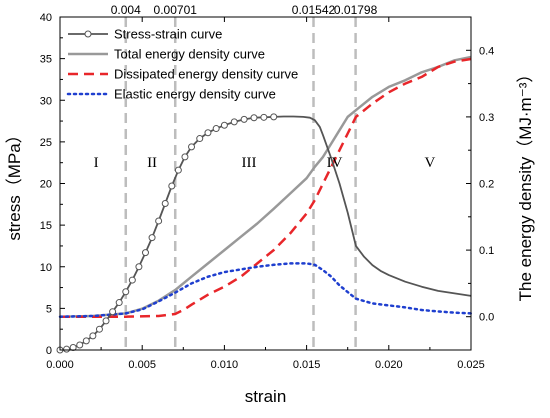  Describe the element at coordinates (335, 163) in the screenshot. I see `stage-label: IV` at that location.